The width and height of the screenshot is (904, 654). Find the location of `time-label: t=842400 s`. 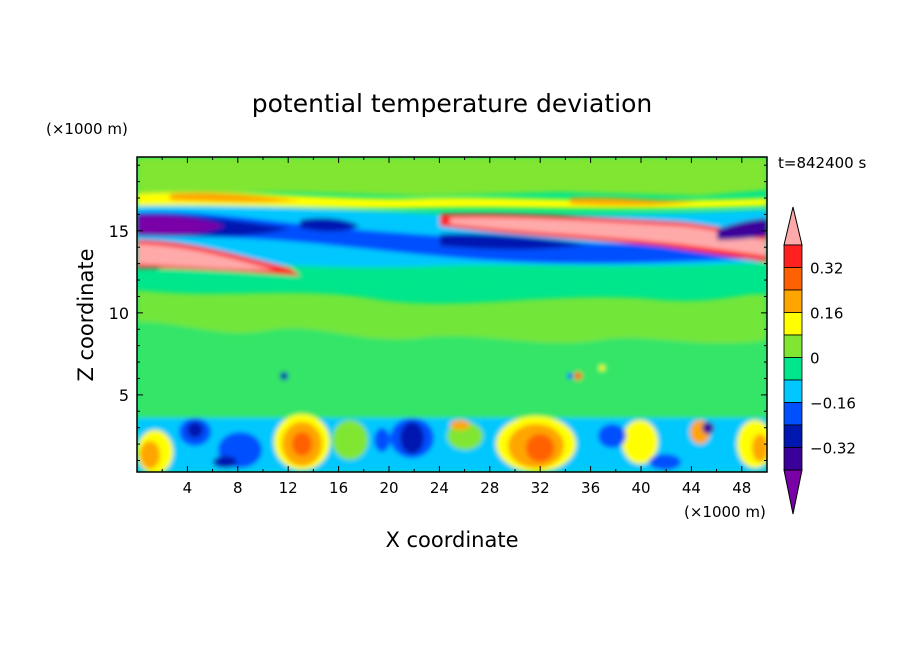

time-label: t=842400 s is located at coordinates (822, 163).